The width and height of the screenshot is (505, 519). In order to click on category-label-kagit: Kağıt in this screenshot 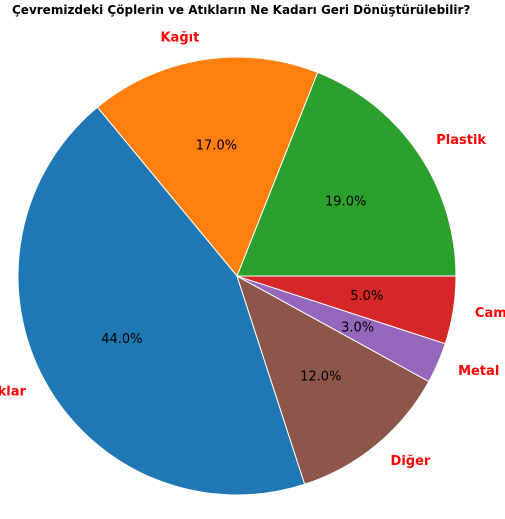, I will do `click(179, 38)`.